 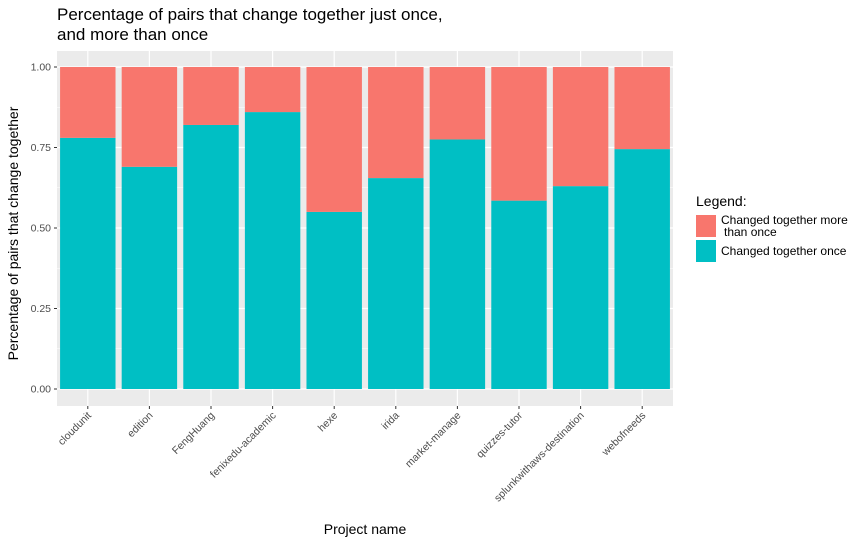 I want to click on y-tick-label: 1.00, so click(x=41, y=68).